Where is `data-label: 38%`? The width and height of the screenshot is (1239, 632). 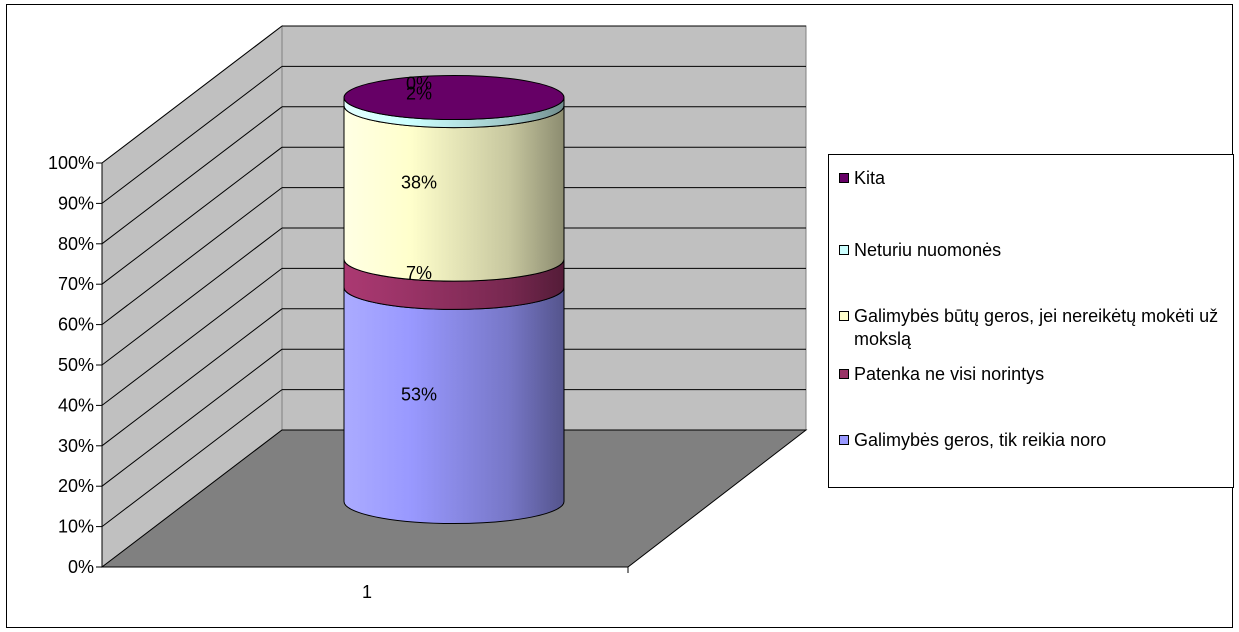 data-label: 38% is located at coordinates (419, 182).